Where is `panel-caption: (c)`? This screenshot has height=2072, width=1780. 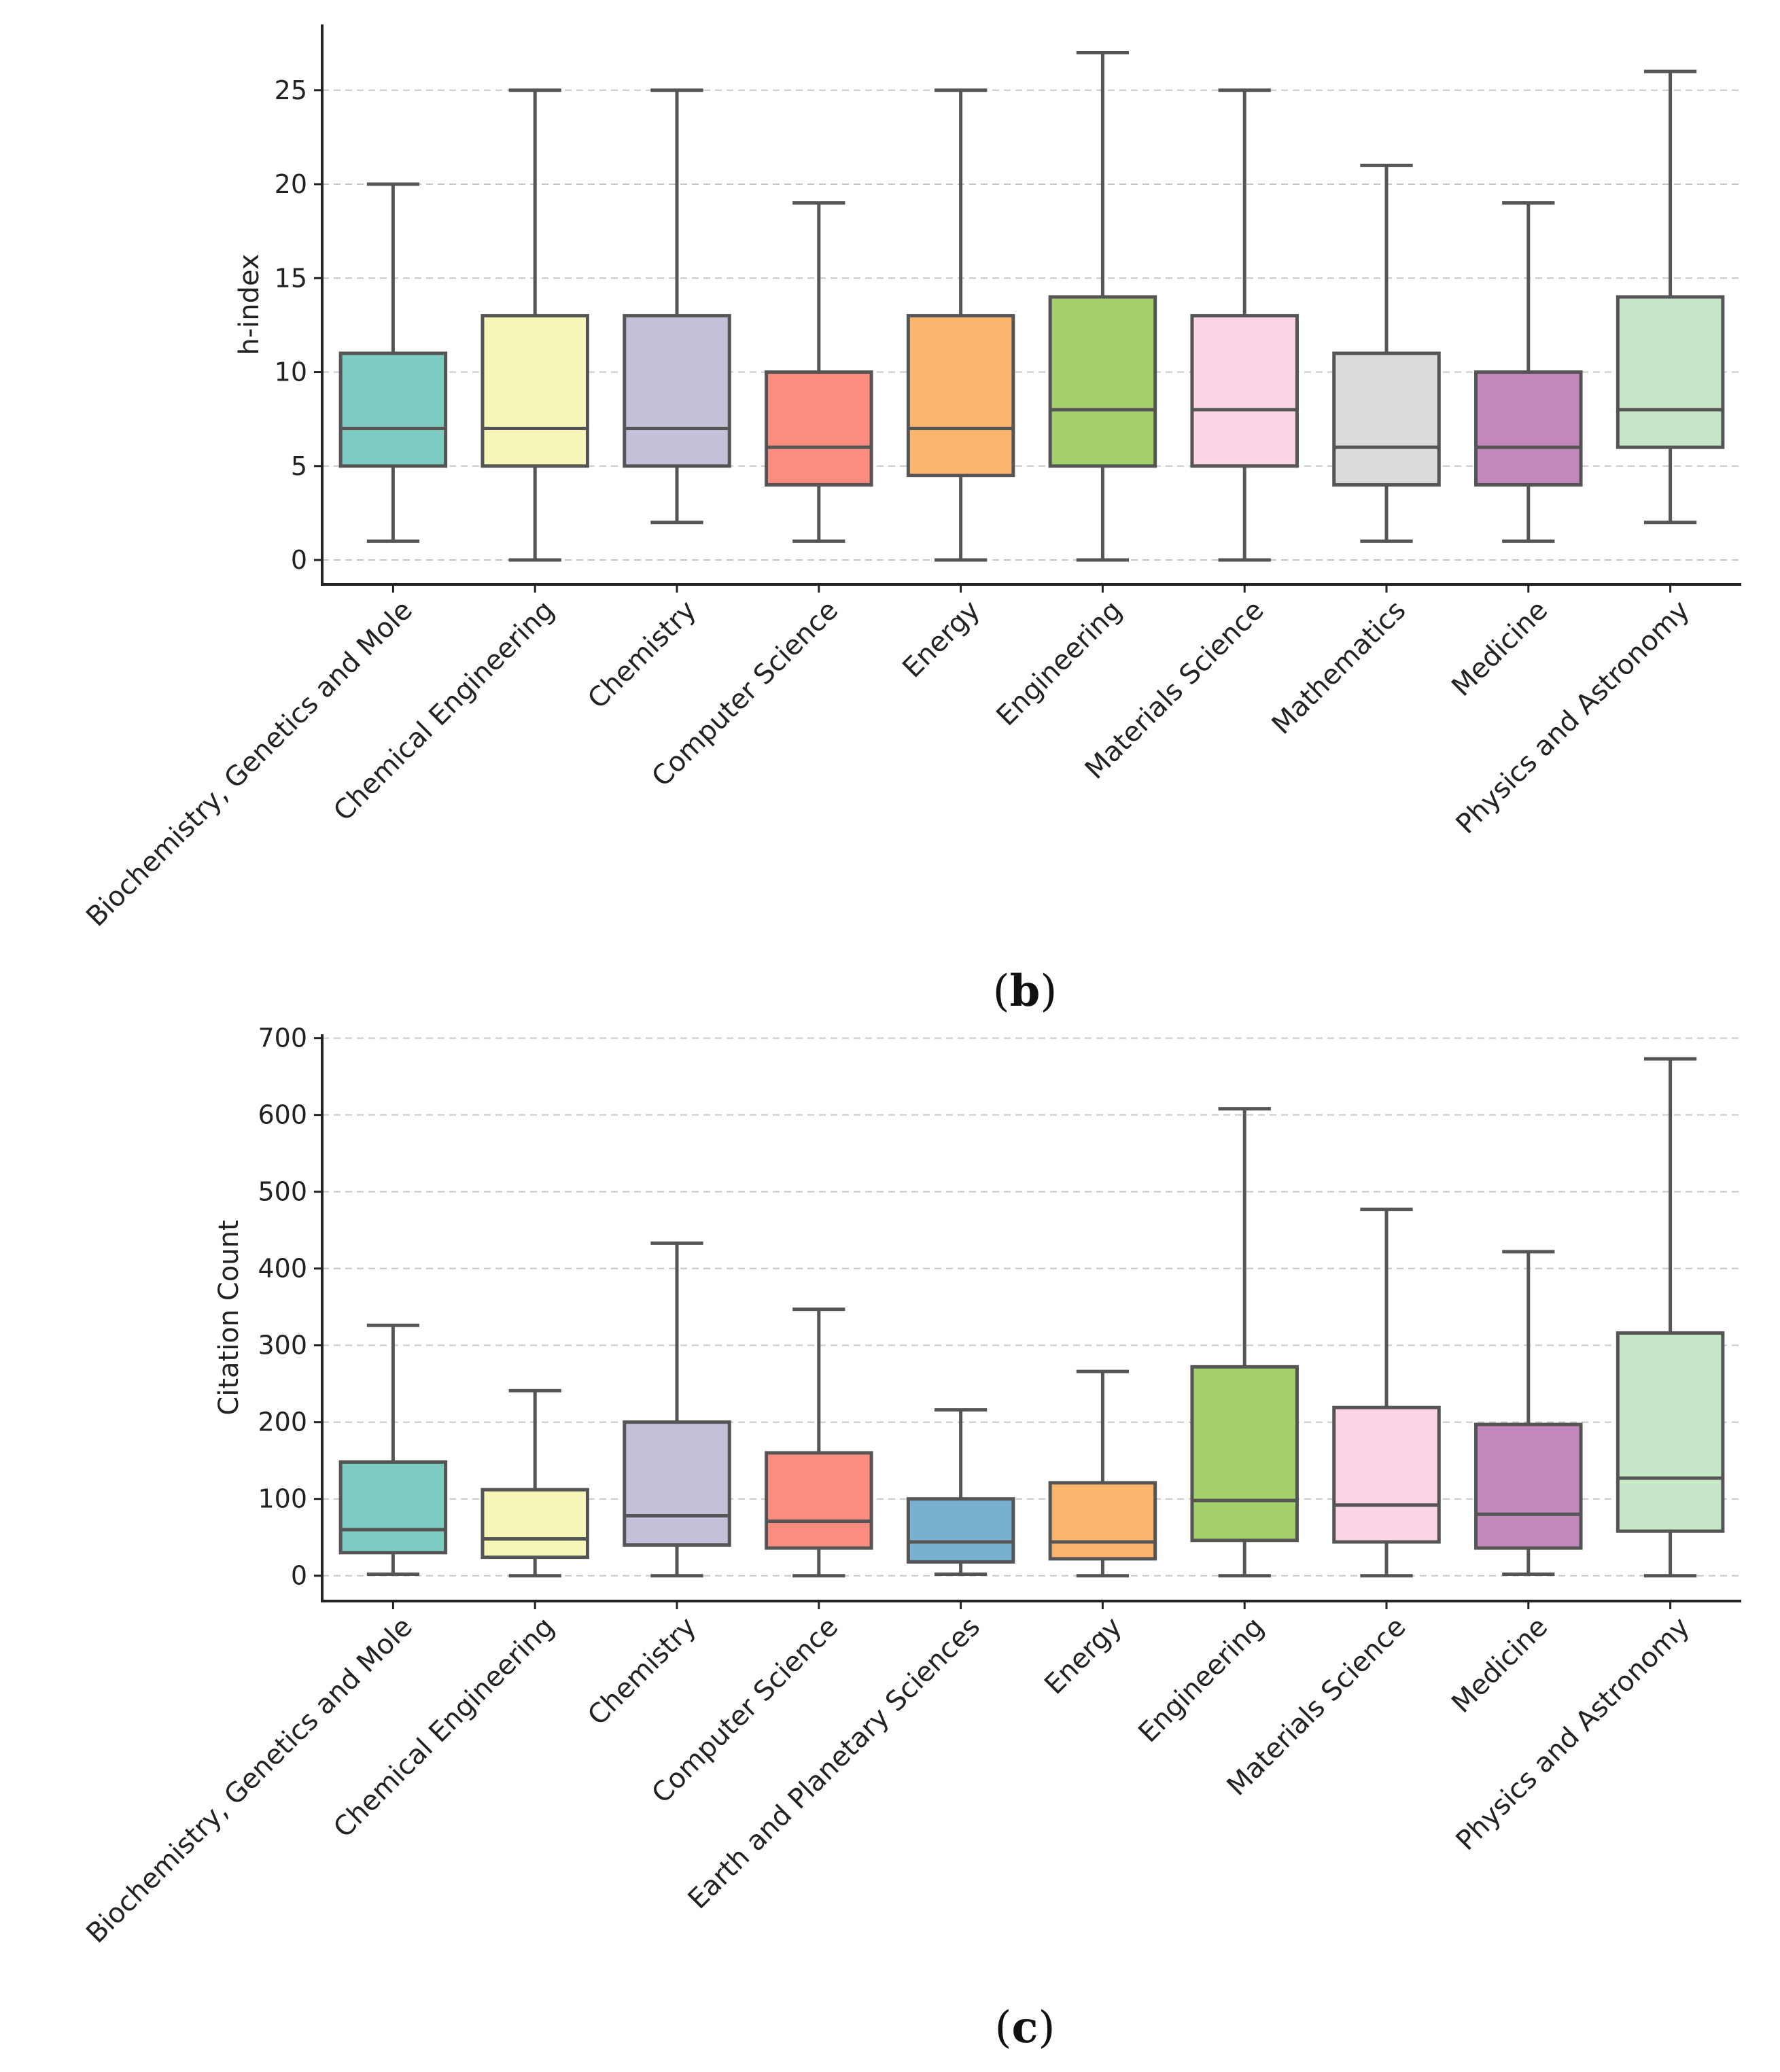
panel-caption: (c) is located at coordinates (1025, 2027).